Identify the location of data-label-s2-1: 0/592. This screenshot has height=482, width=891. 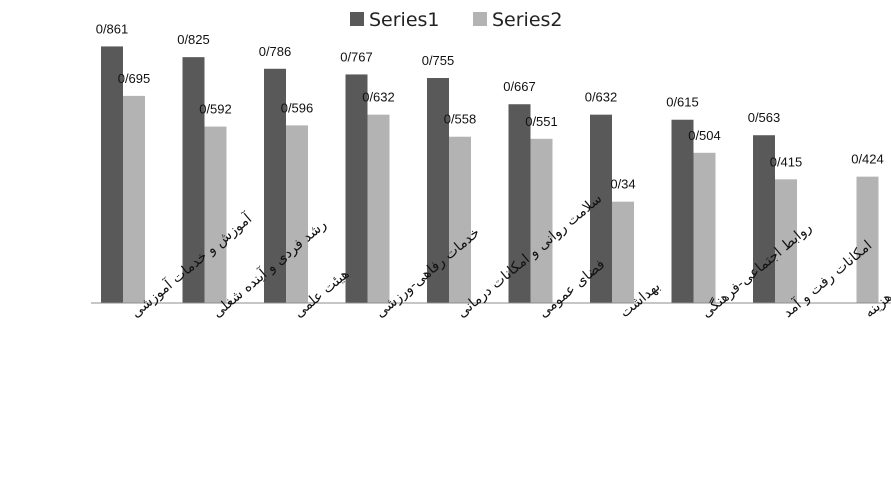
(215, 109).